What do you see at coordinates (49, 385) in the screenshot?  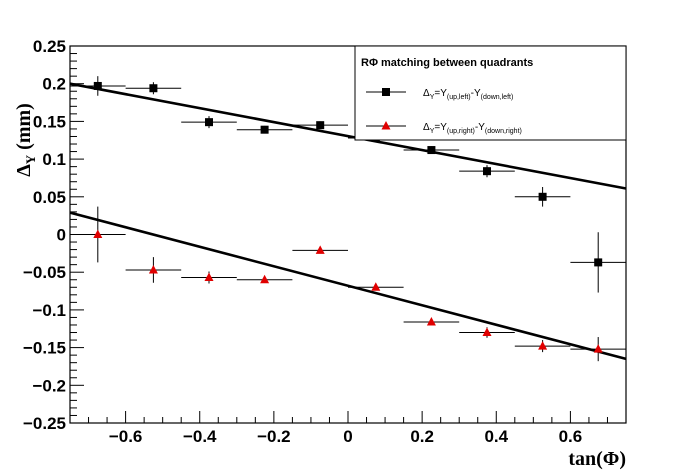 I see `y-tick-label: −0.2` at bounding box center [49, 385].